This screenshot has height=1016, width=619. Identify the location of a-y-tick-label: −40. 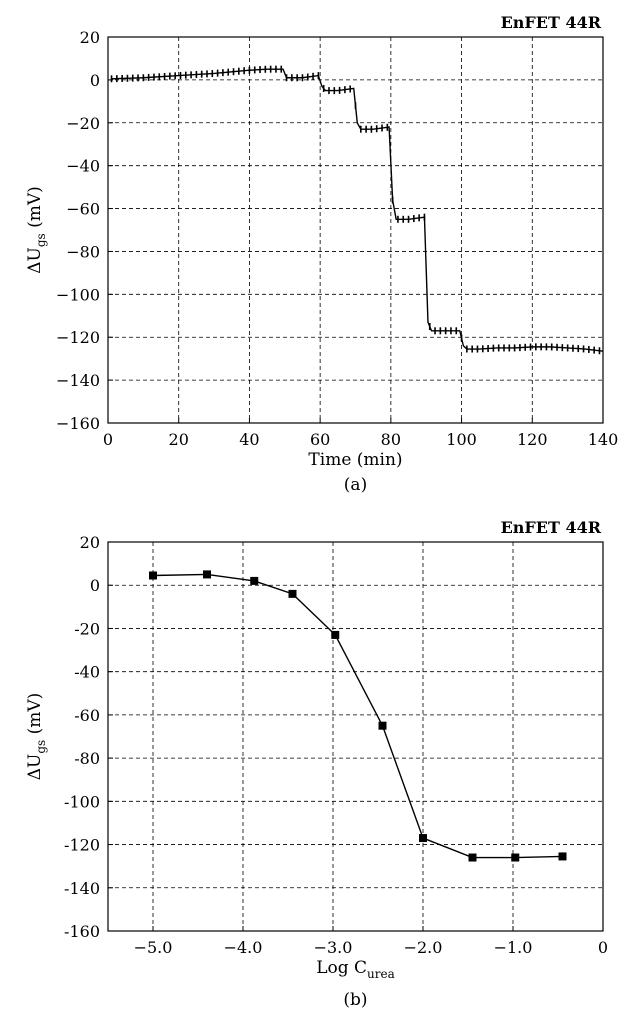
(83, 166).